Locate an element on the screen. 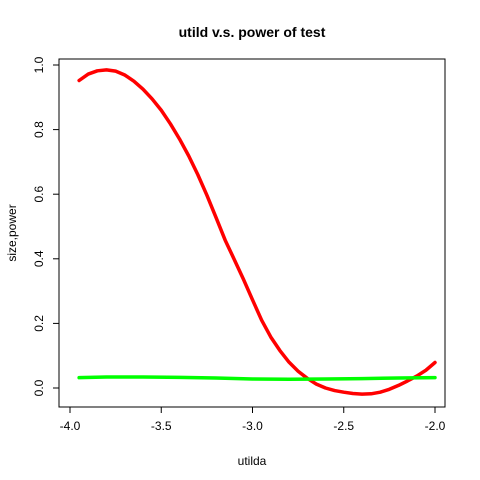 The width and height of the screenshot is (480, 480). y-tick-label: 0.8 is located at coordinates (39, 129).